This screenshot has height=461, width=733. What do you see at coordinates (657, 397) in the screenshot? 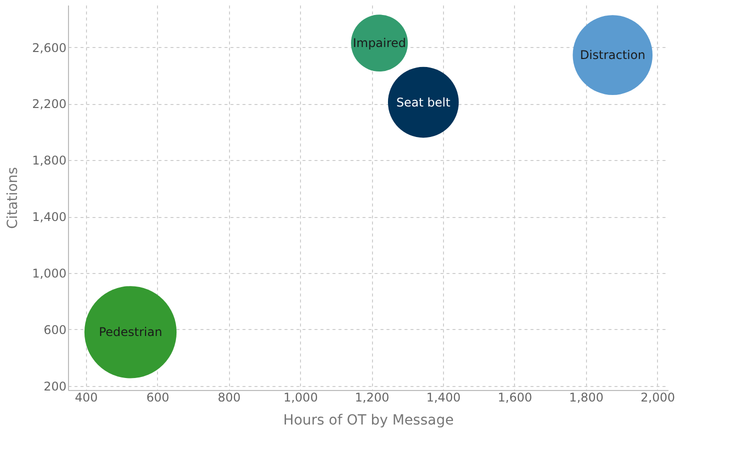
I see `x-tick-label: 2,000` at bounding box center [657, 397].